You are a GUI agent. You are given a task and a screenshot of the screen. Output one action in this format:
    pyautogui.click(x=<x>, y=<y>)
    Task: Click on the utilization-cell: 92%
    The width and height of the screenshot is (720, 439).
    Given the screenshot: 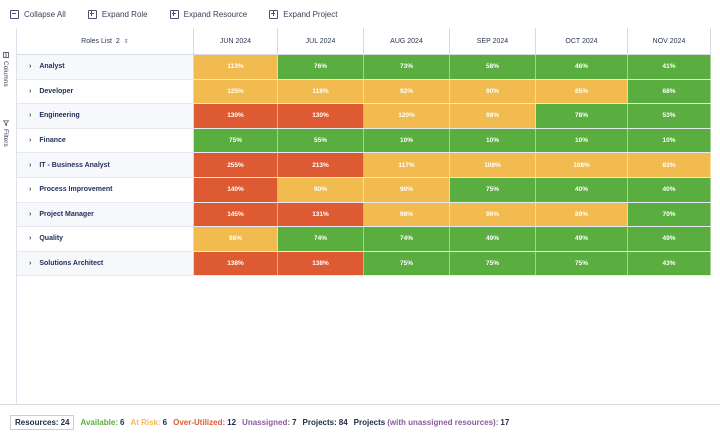 What is the action you would take?
    pyautogui.click(x=407, y=91)
    